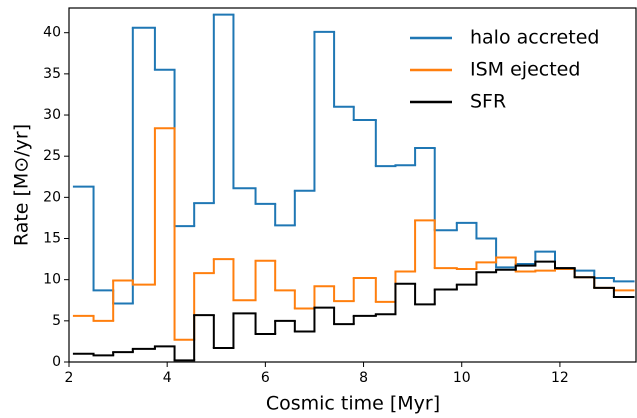 Image resolution: width=637 pixels, height=418 pixels. I want to click on x-axis-label: Cosmic time [Myr], so click(353, 404).